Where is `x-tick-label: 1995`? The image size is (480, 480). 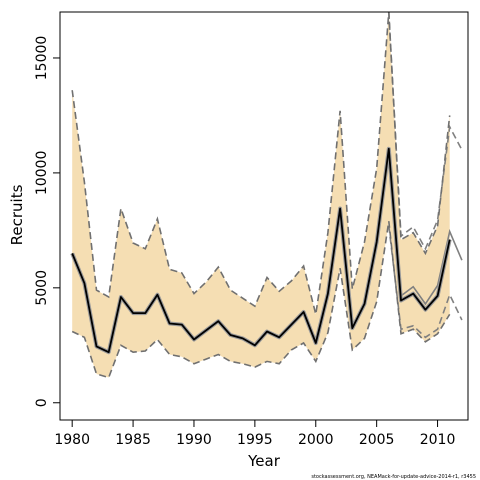 x-tick-label: 1995 is located at coordinates (255, 440).